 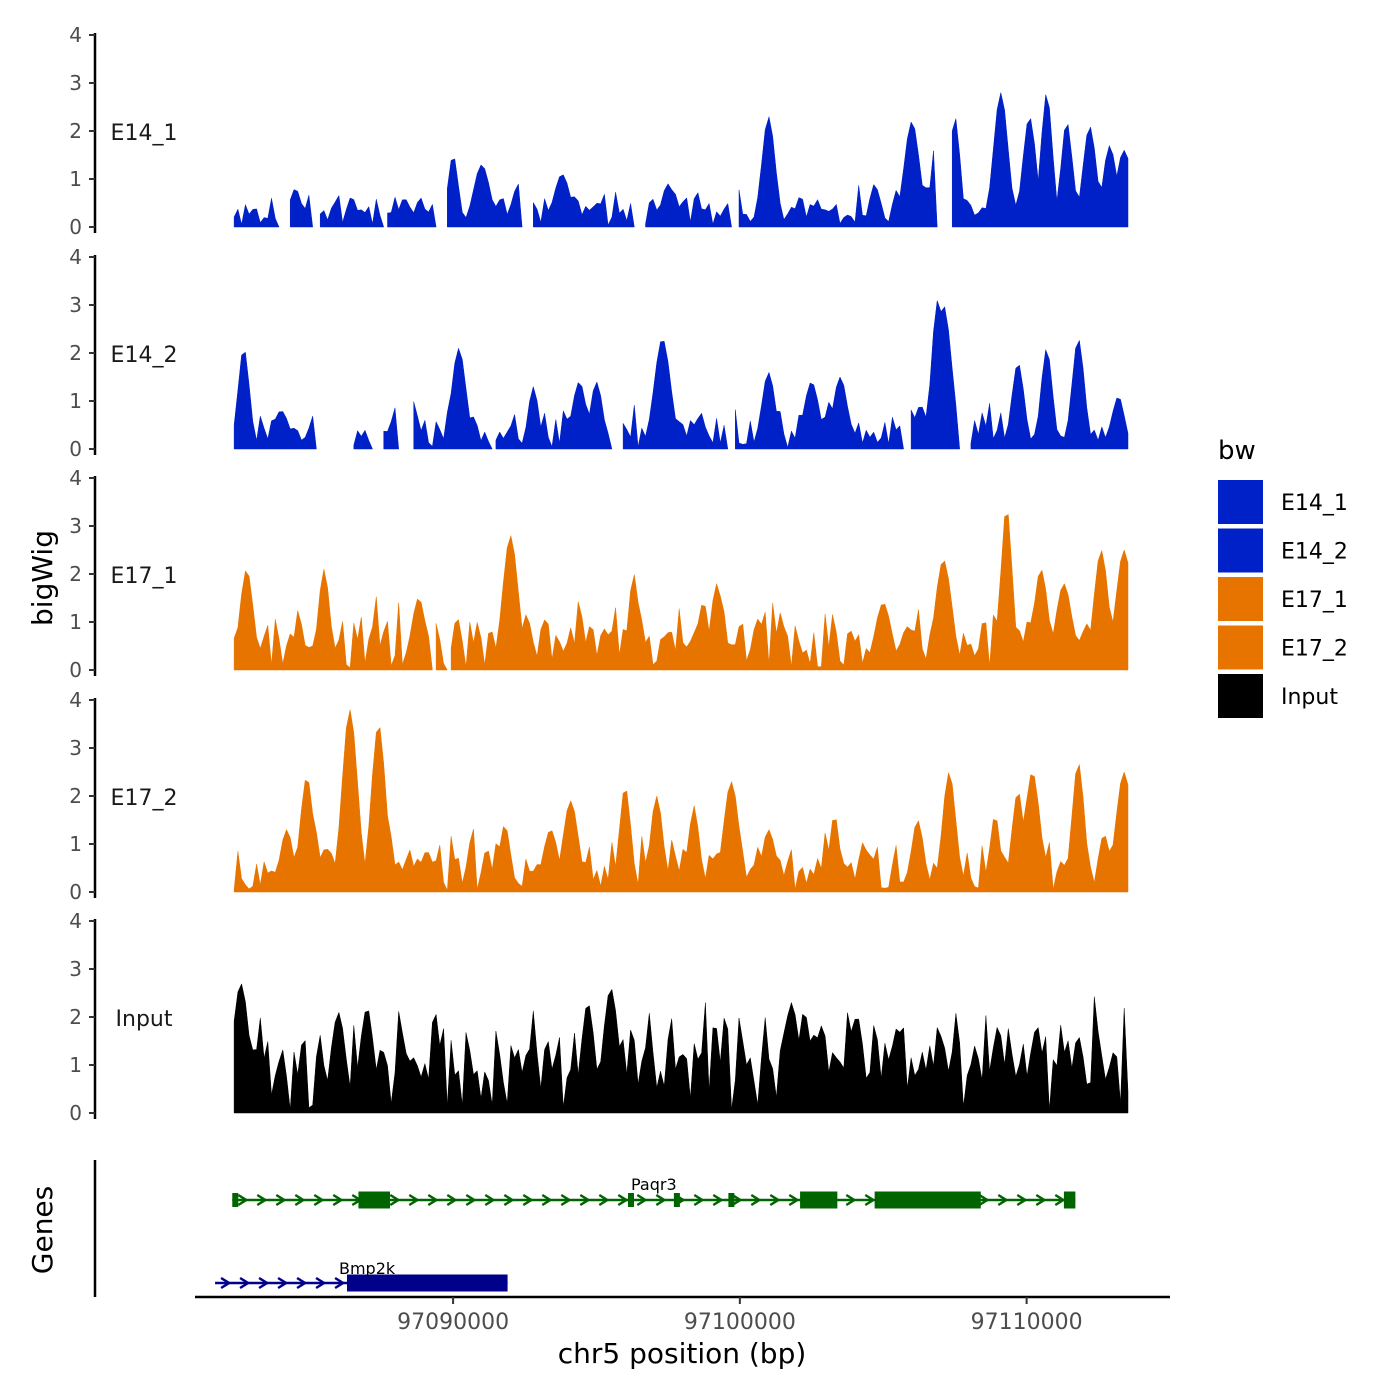 What do you see at coordinates (1314, 552) in the screenshot?
I see `legend-label: E14_2` at bounding box center [1314, 552].